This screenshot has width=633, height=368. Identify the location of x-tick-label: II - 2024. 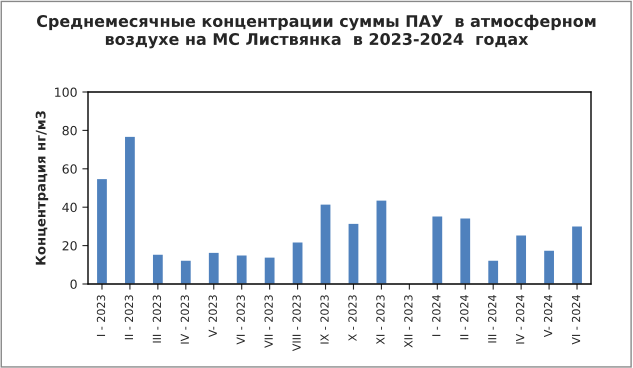
(464, 317).